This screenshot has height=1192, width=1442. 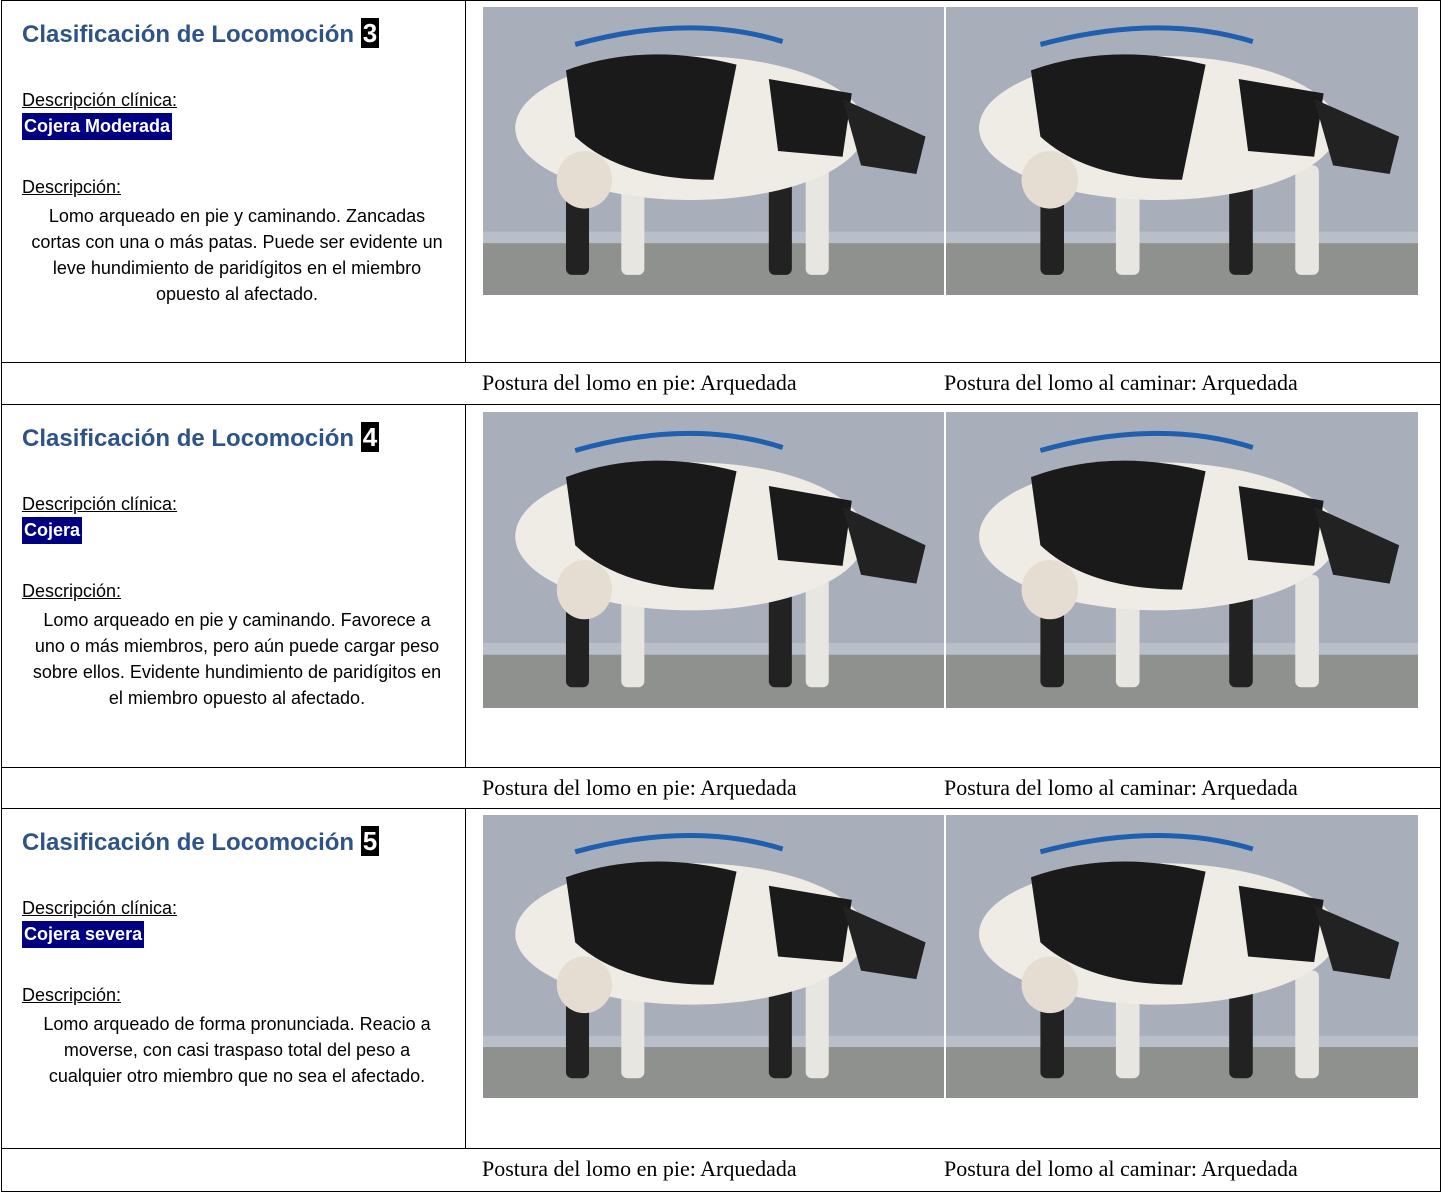 What do you see at coordinates (201, 437) in the screenshot?
I see `row-title: Clasificación de Locomoción 4` at bounding box center [201, 437].